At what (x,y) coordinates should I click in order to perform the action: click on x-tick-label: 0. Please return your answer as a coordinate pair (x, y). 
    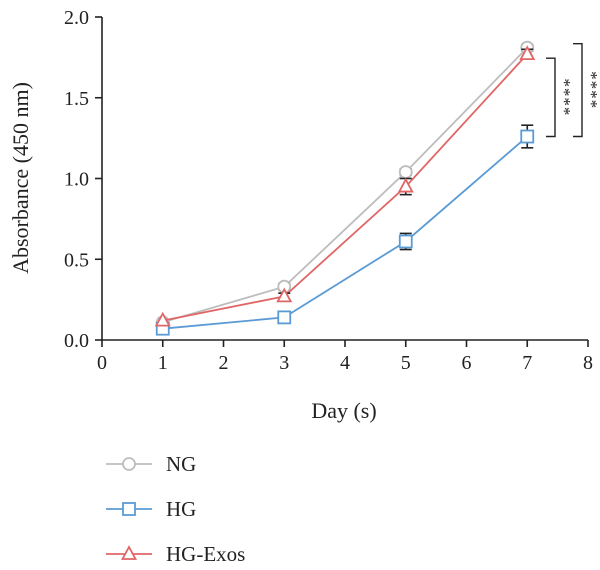
    Looking at the image, I should click on (102, 363).